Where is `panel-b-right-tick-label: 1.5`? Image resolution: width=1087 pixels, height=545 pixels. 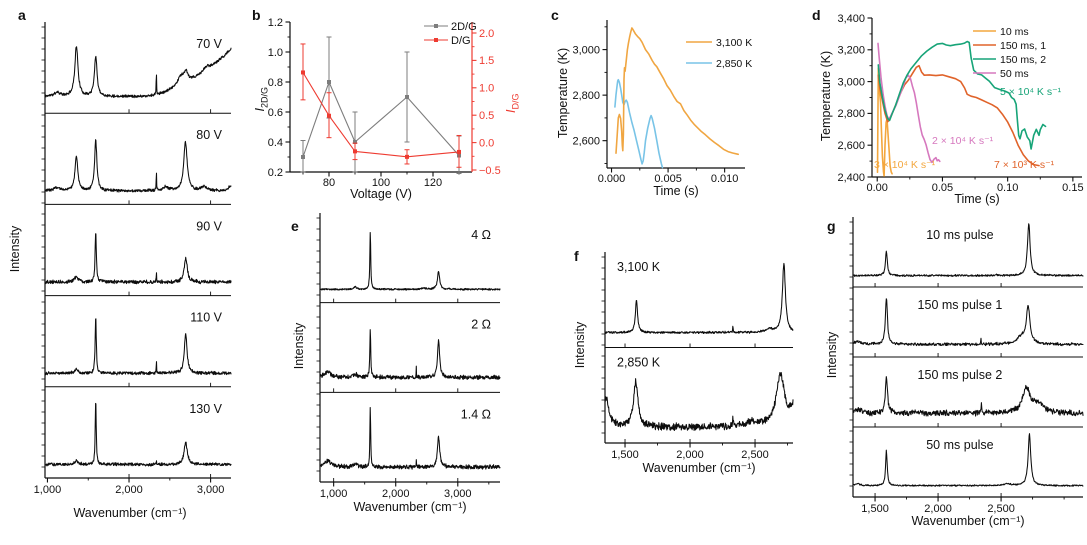
panel-b-right-tick-label: 1.5 is located at coordinates (486, 61).